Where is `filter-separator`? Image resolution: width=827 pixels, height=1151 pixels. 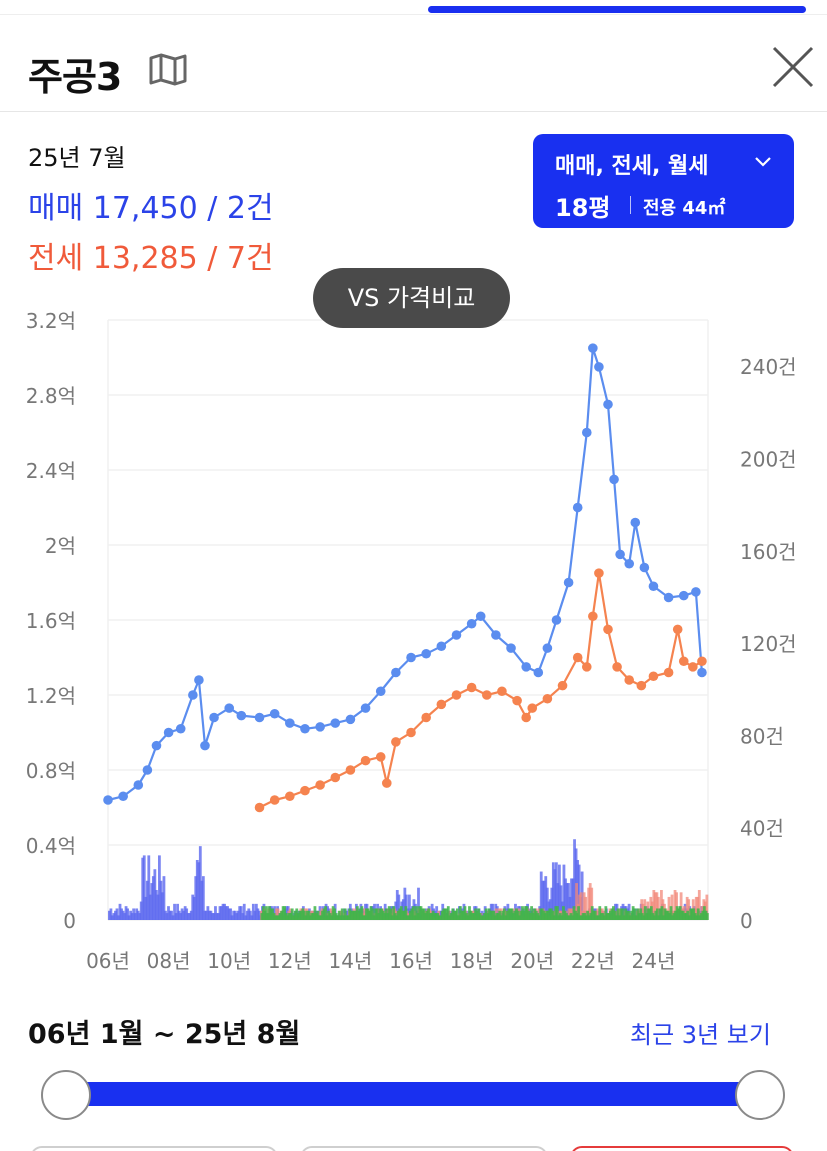
filter-separator is located at coordinates (630, 205).